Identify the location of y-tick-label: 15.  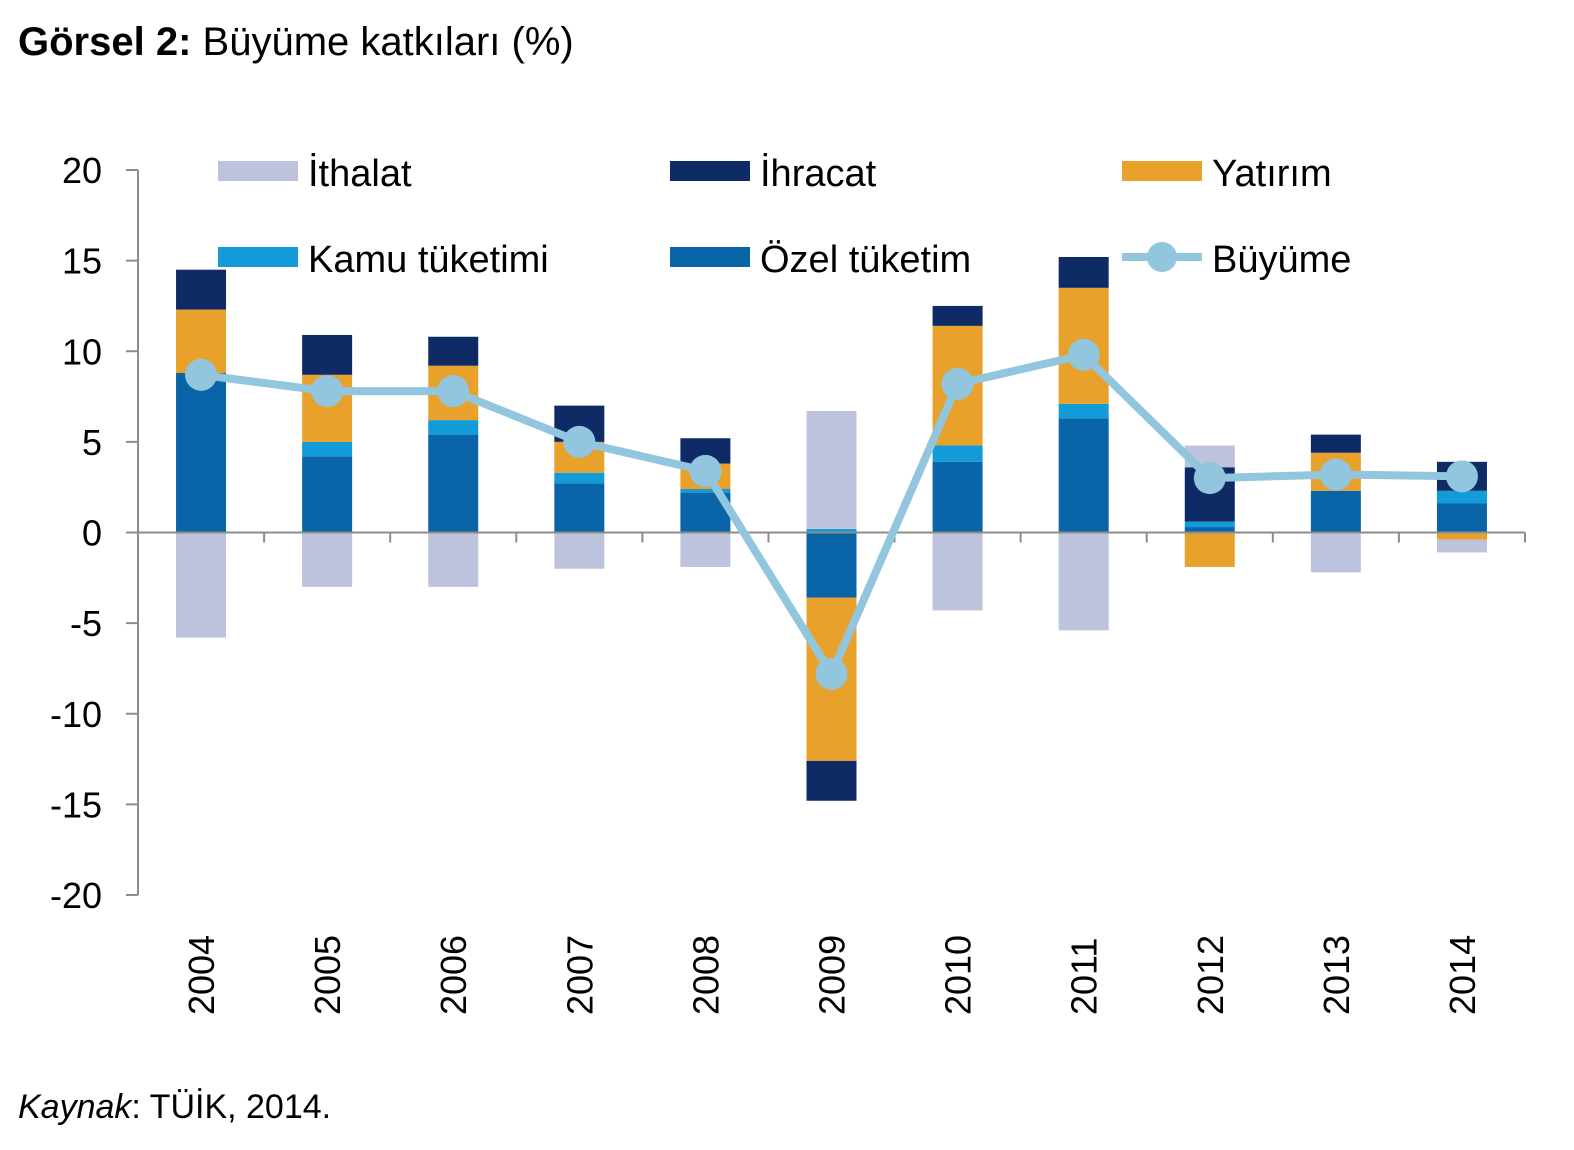
(82, 261).